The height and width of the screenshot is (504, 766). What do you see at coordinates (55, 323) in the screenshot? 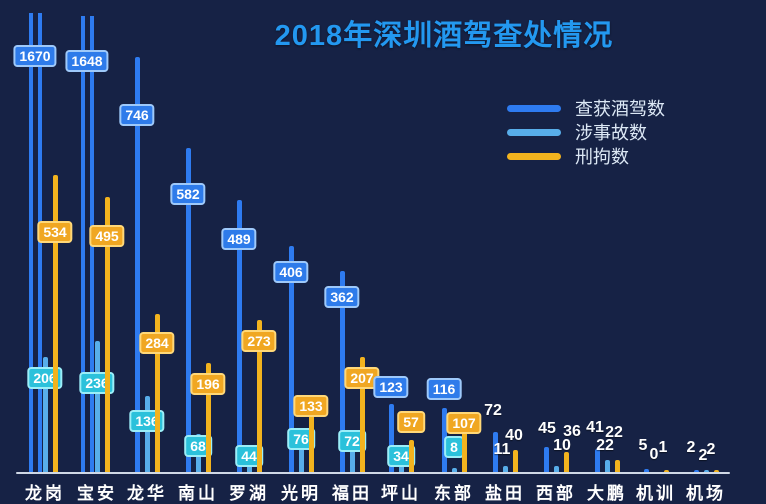
I see `bar-series3-cat1` at bounding box center [55, 323].